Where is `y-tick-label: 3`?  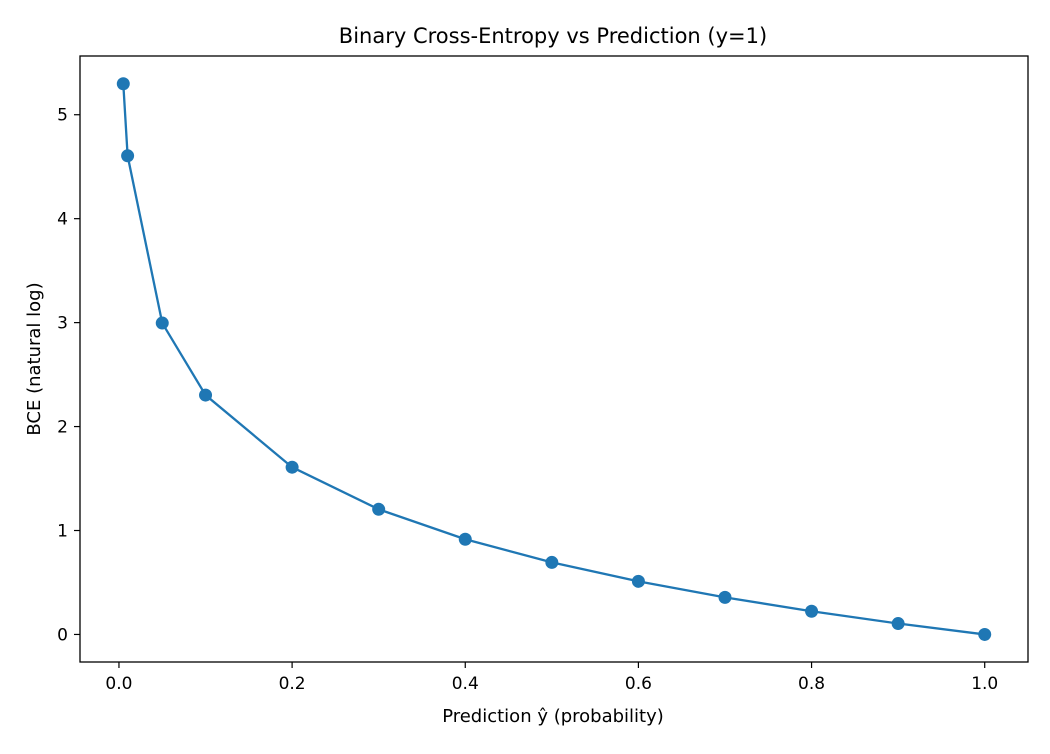 y-tick-label: 3 is located at coordinates (62, 324).